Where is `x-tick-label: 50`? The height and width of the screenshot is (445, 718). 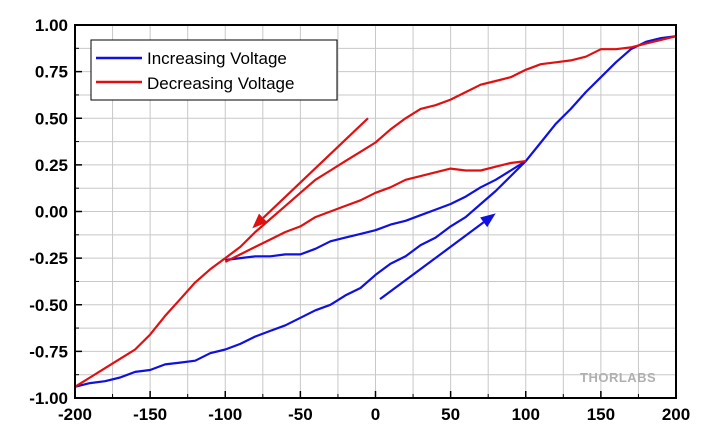 x-tick-label: 50 is located at coordinates (450, 414).